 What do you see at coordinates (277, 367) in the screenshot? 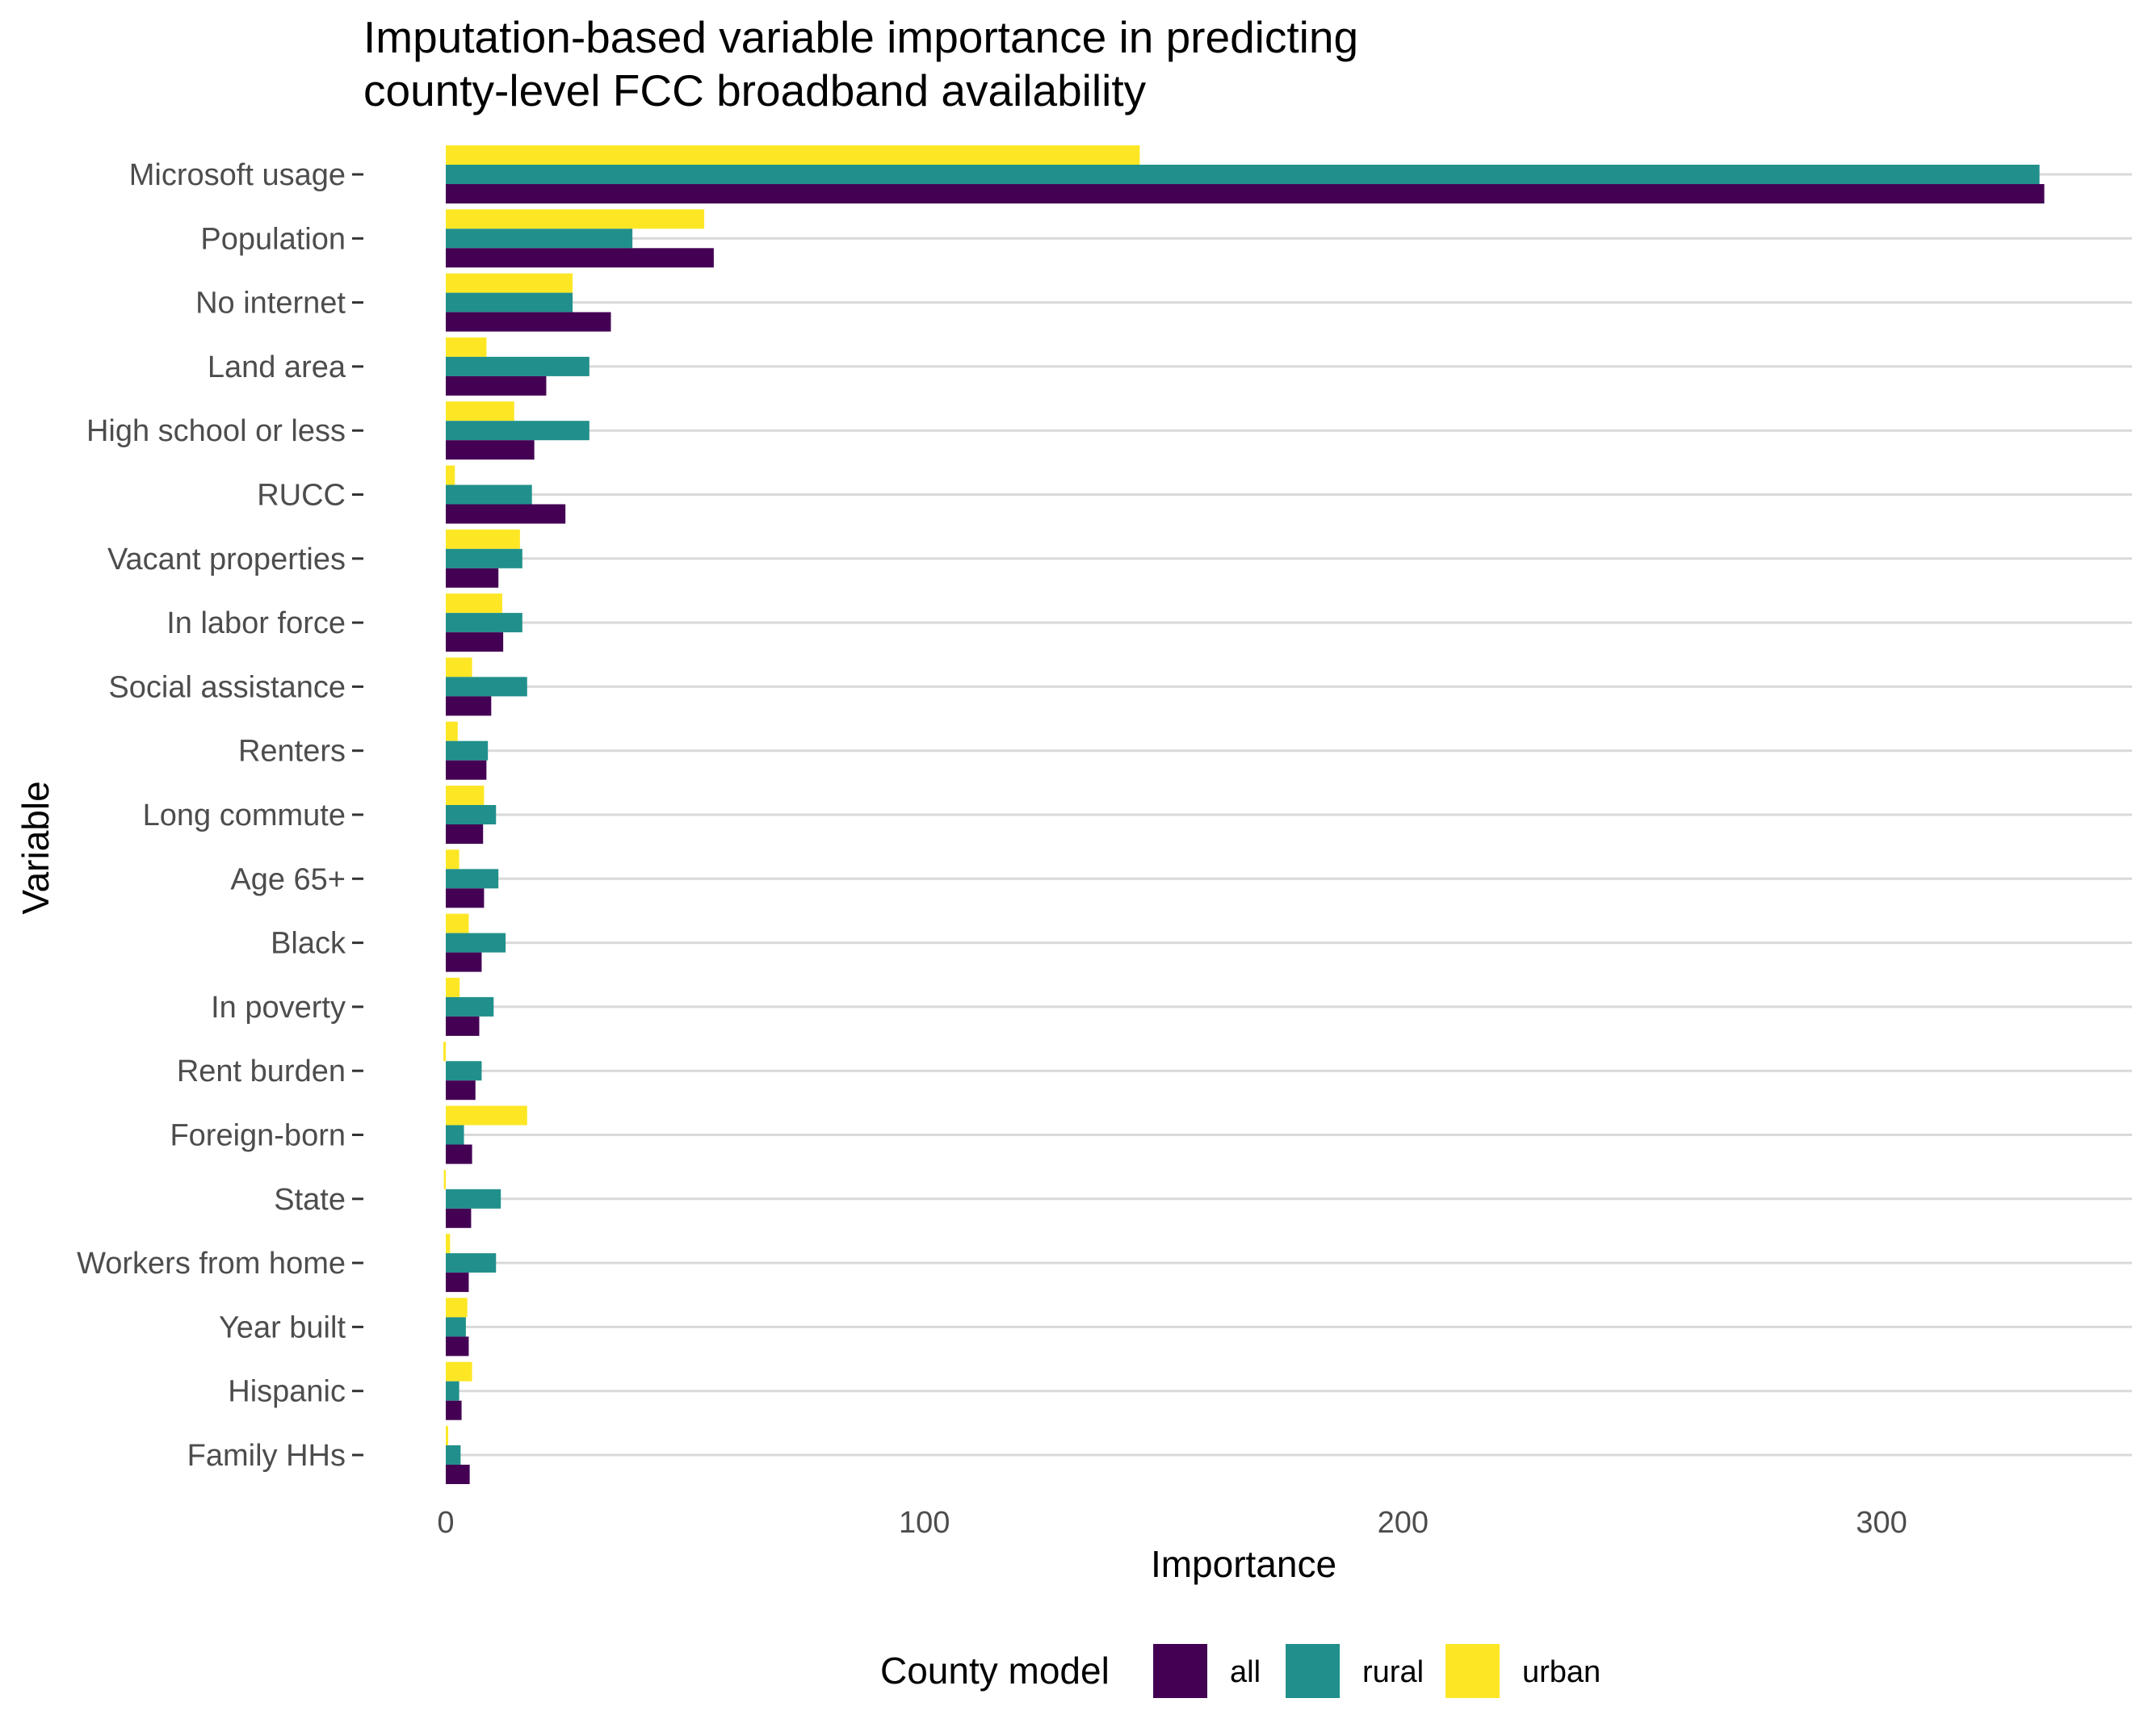
I see `y-tick-label: Land area` at bounding box center [277, 367].